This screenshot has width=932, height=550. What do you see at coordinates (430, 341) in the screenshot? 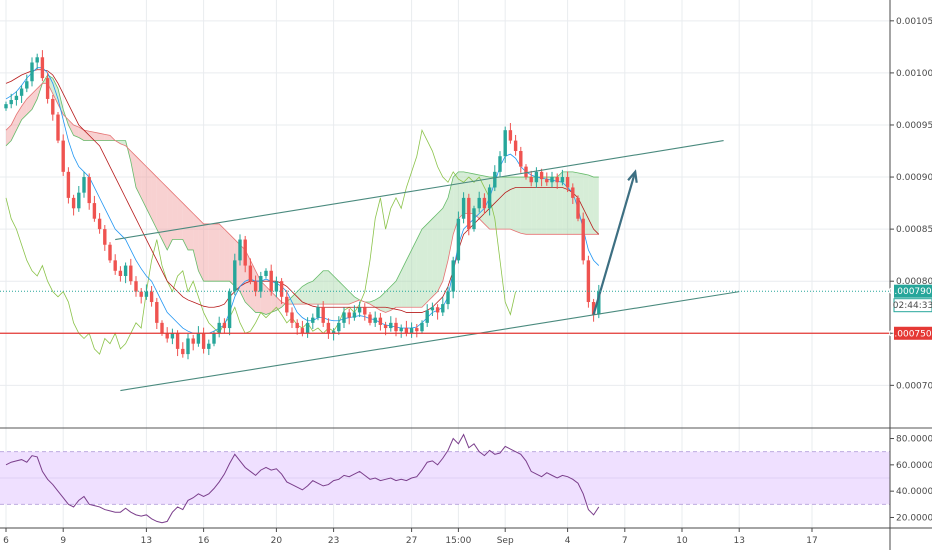
I see `channel-lower-line` at bounding box center [430, 341].